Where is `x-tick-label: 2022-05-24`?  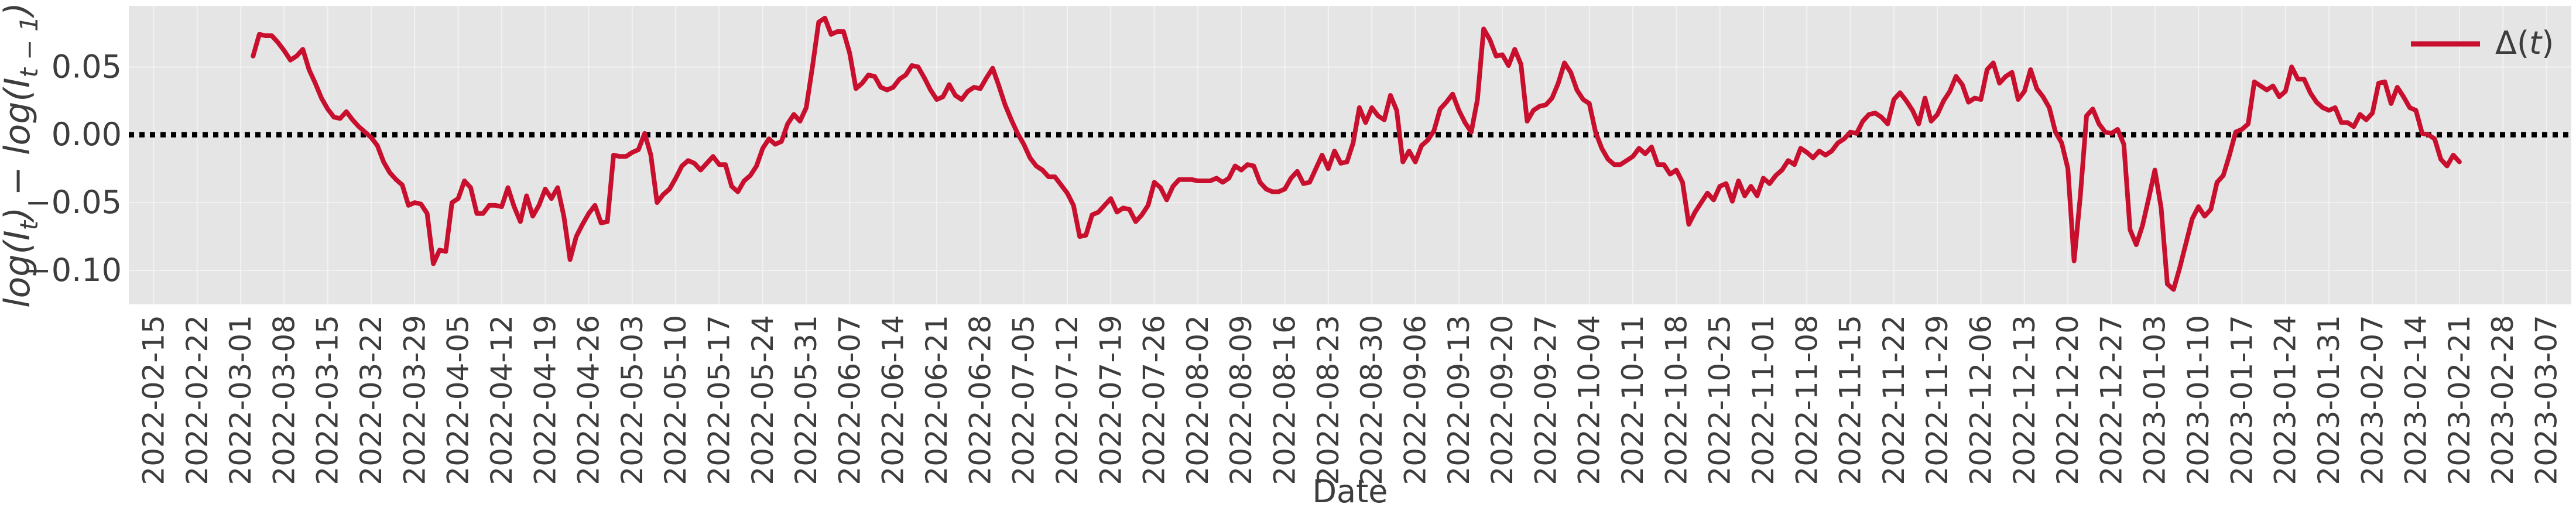 x-tick-label: 2022-05-24 is located at coordinates (763, 400).